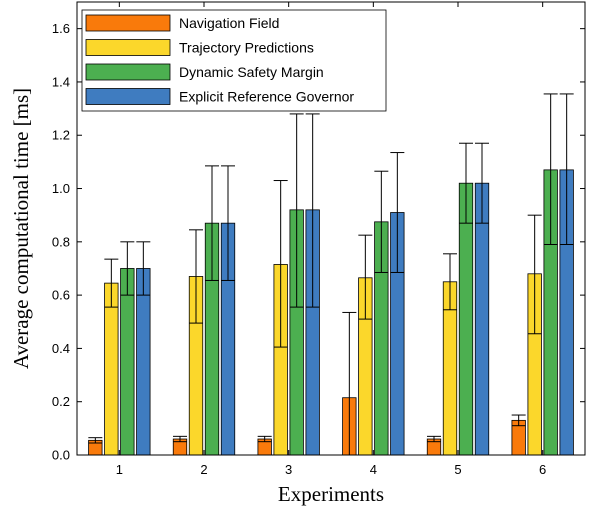 The image size is (607, 507). What do you see at coordinates (61, 81) in the screenshot?
I see `y-tick-label: 1.4` at bounding box center [61, 81].